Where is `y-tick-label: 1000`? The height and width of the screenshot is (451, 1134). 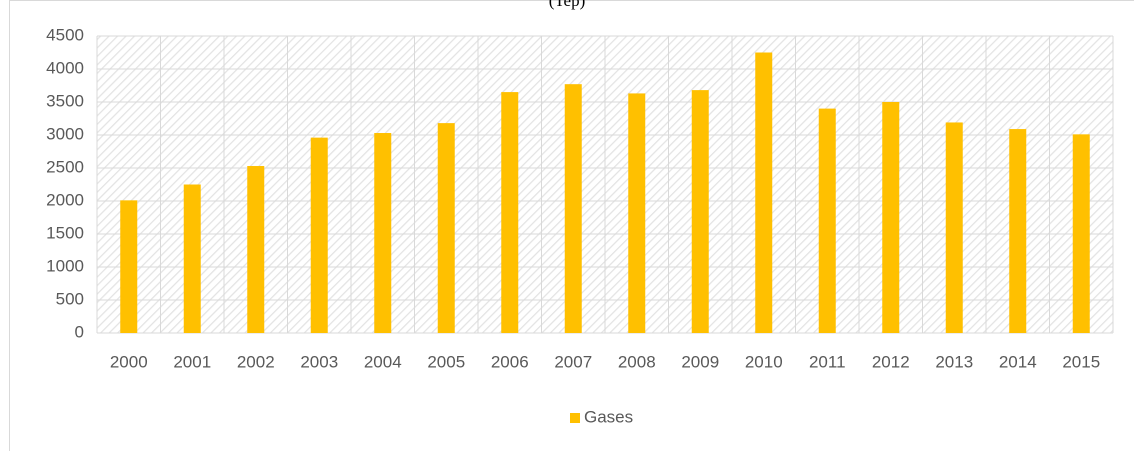
y-tick-label: 1000 is located at coordinates (65, 265).